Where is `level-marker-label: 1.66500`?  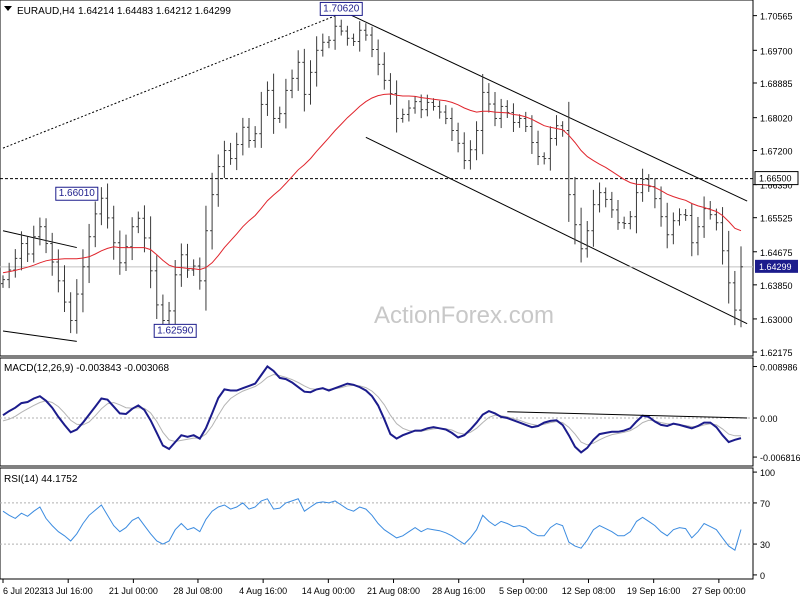
level-marker-label: 1.66500 is located at coordinates (775, 179).